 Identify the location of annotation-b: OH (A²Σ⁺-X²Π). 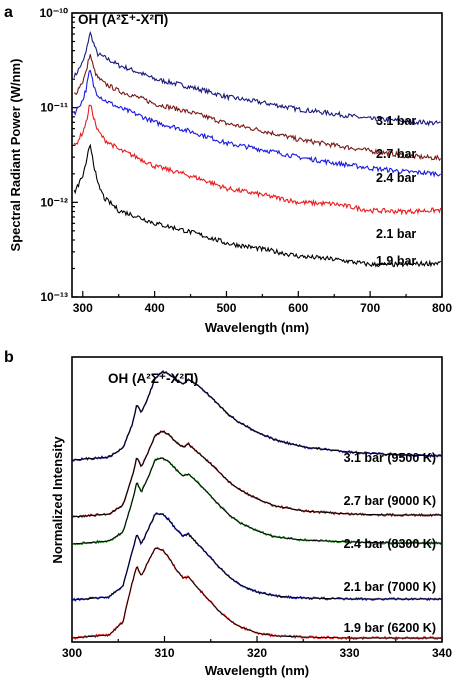
(153, 378).